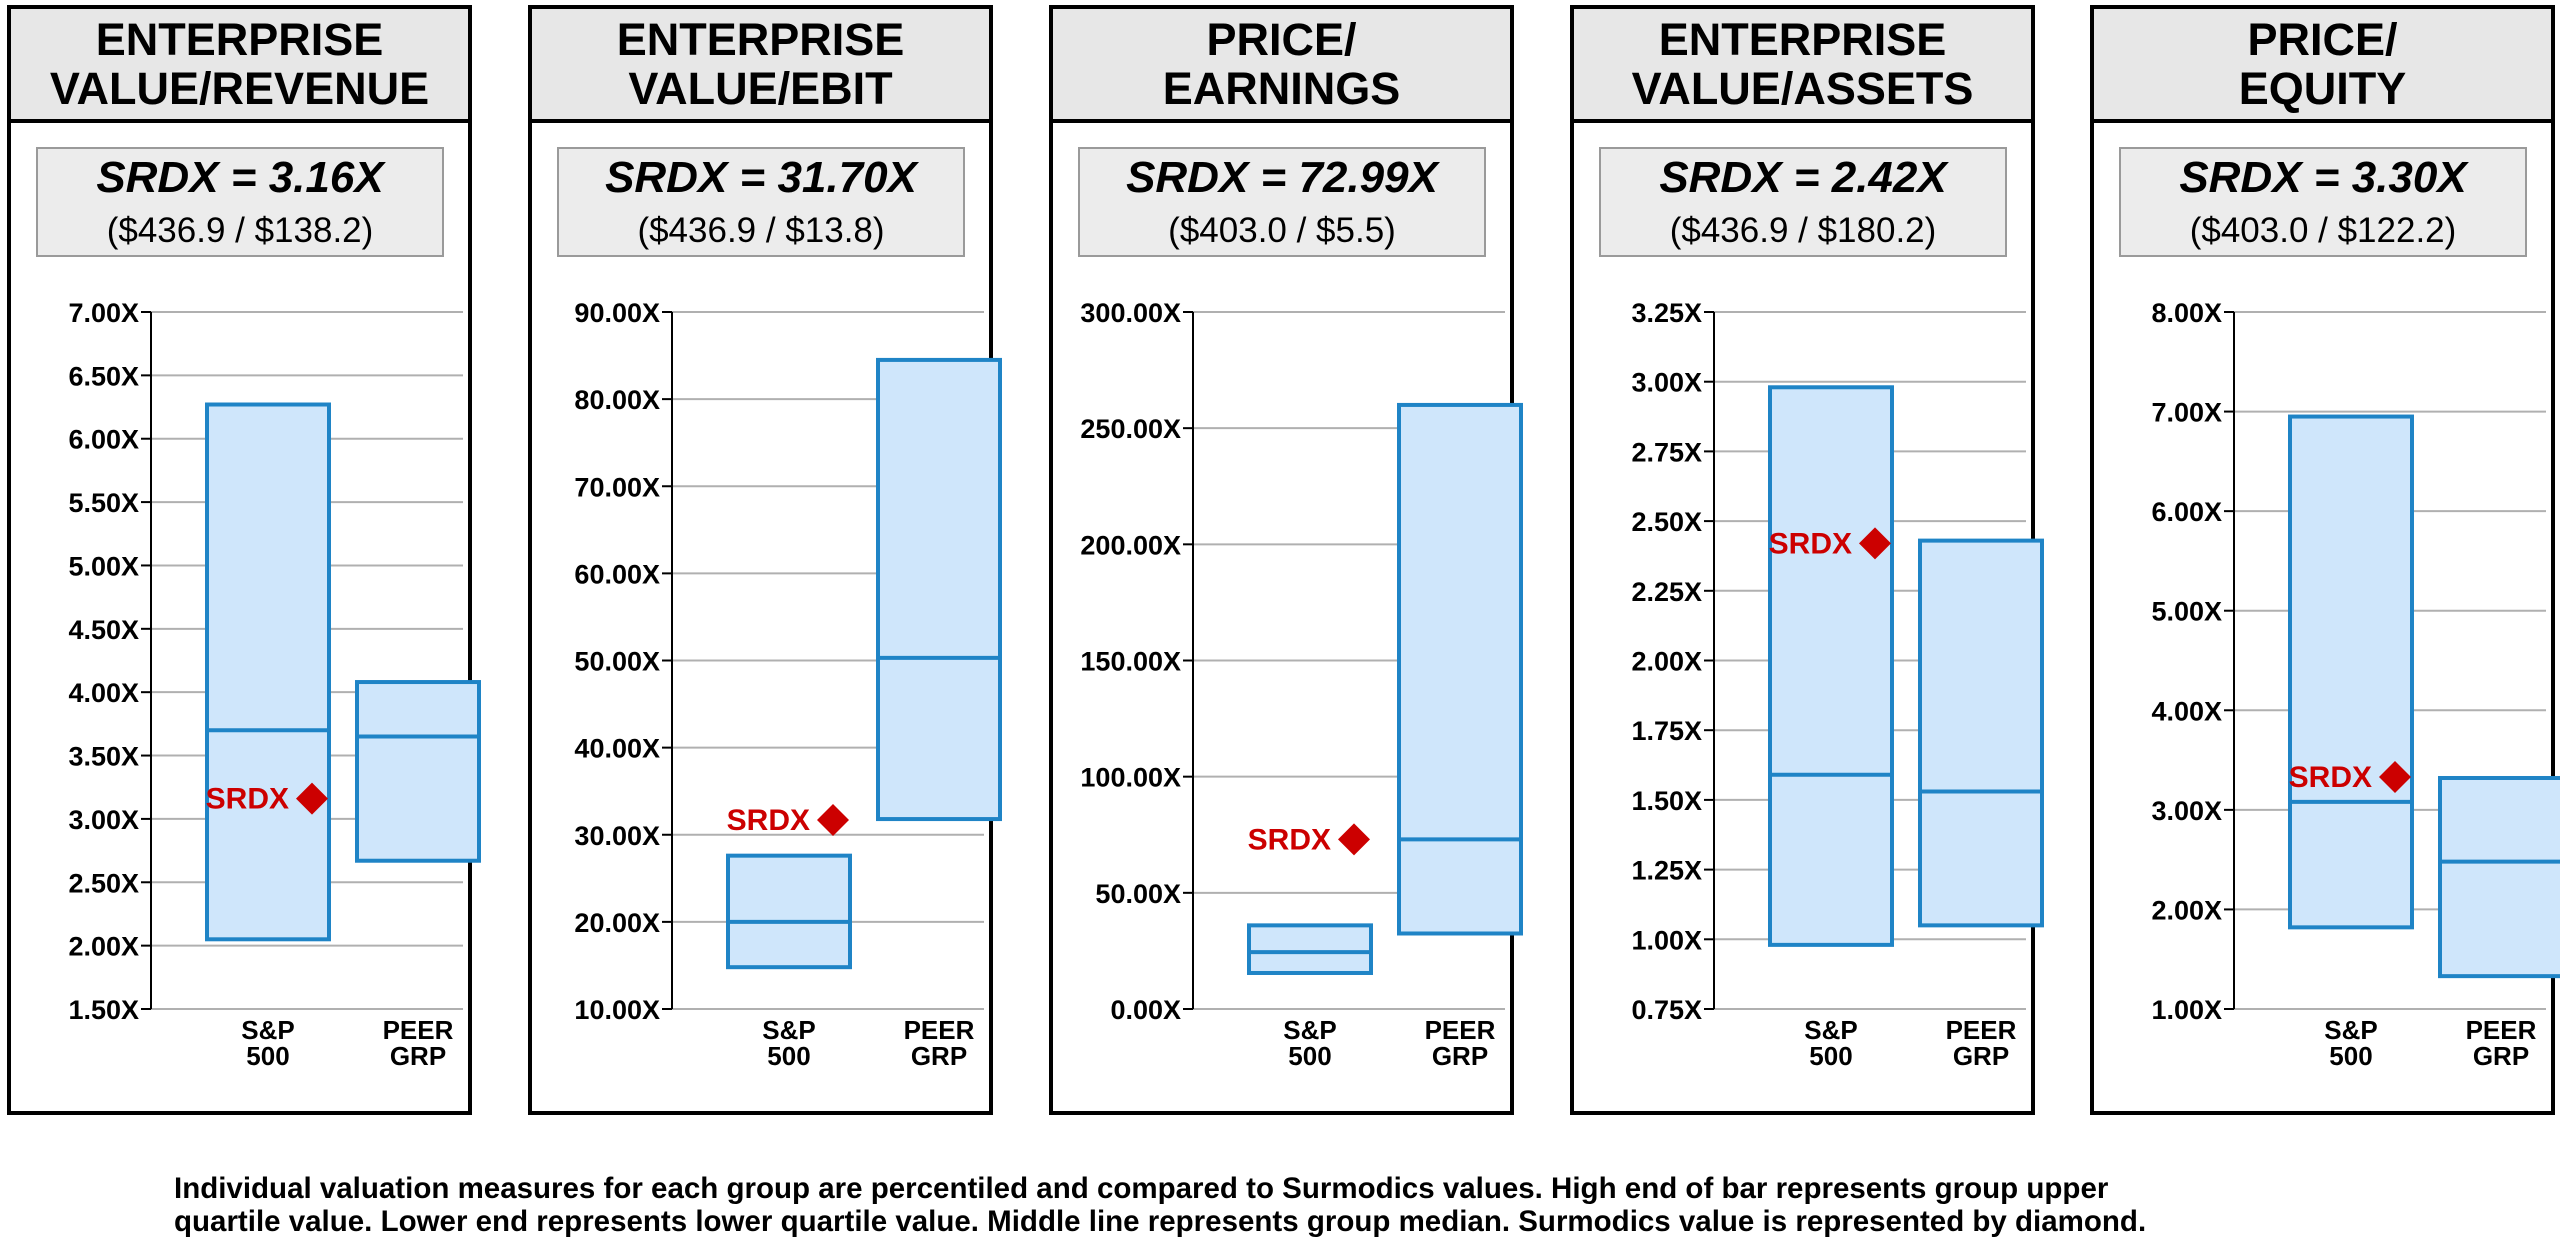  Describe the element at coordinates (1802, 88) in the screenshot. I see `chart-title-line: VALUE/ASSETS` at that location.